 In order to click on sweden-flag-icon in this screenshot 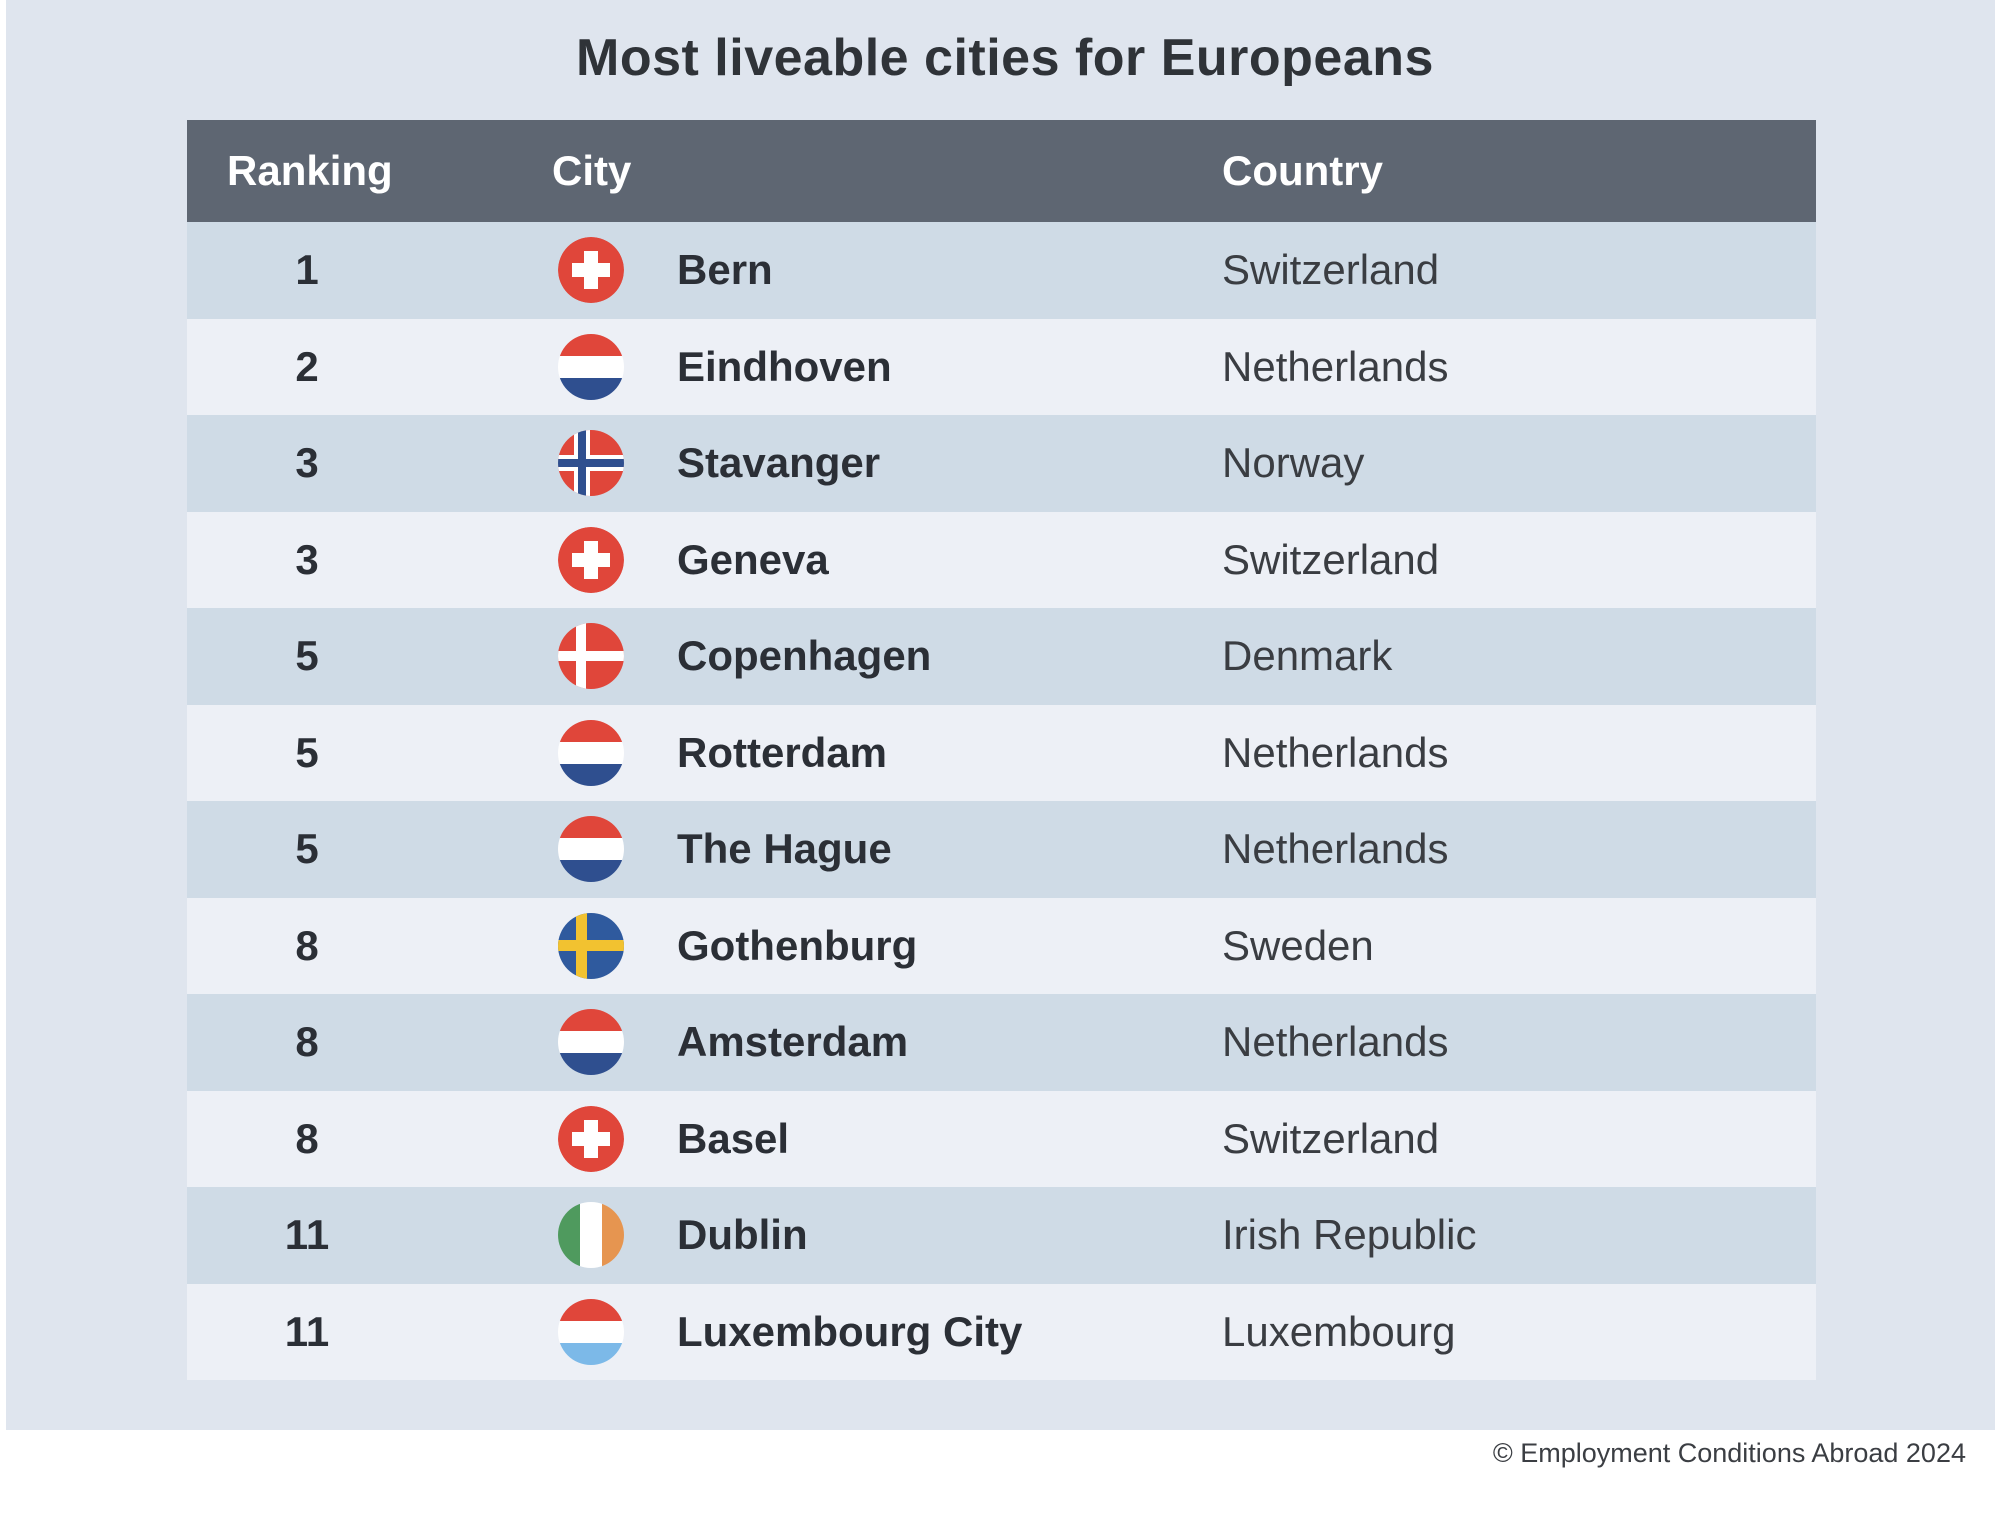, I will do `click(591, 945)`.